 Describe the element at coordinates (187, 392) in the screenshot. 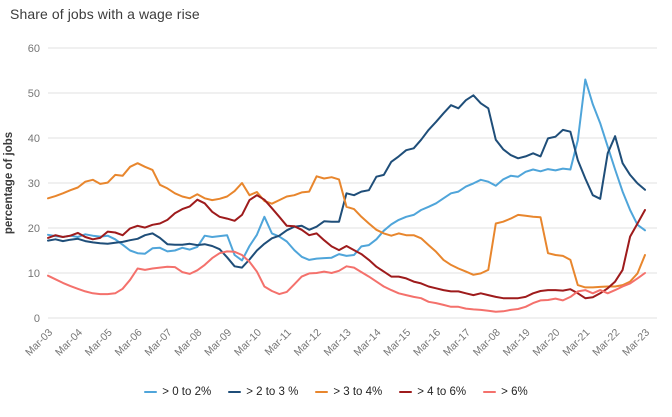

I see `legend-label: > 0 to 2%` at that location.